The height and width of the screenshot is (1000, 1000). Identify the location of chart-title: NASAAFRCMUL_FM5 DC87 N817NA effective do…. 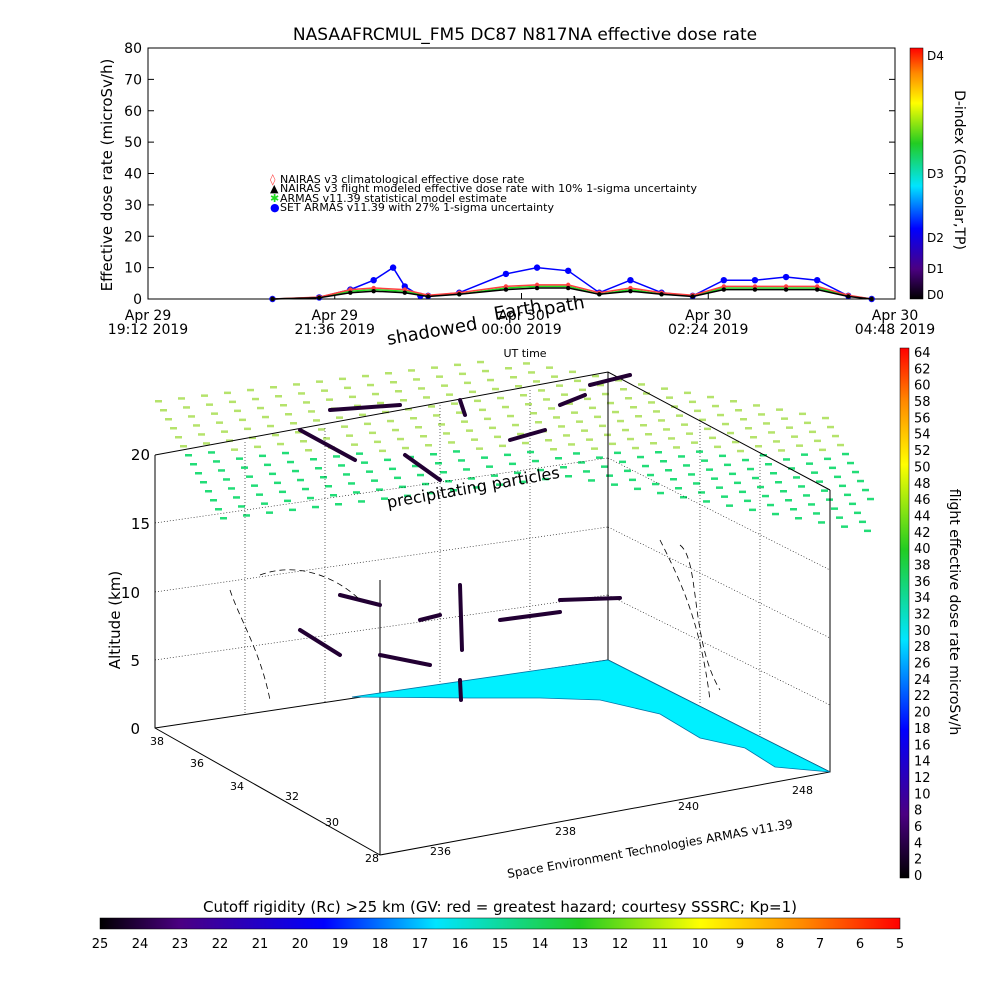
(525, 35).